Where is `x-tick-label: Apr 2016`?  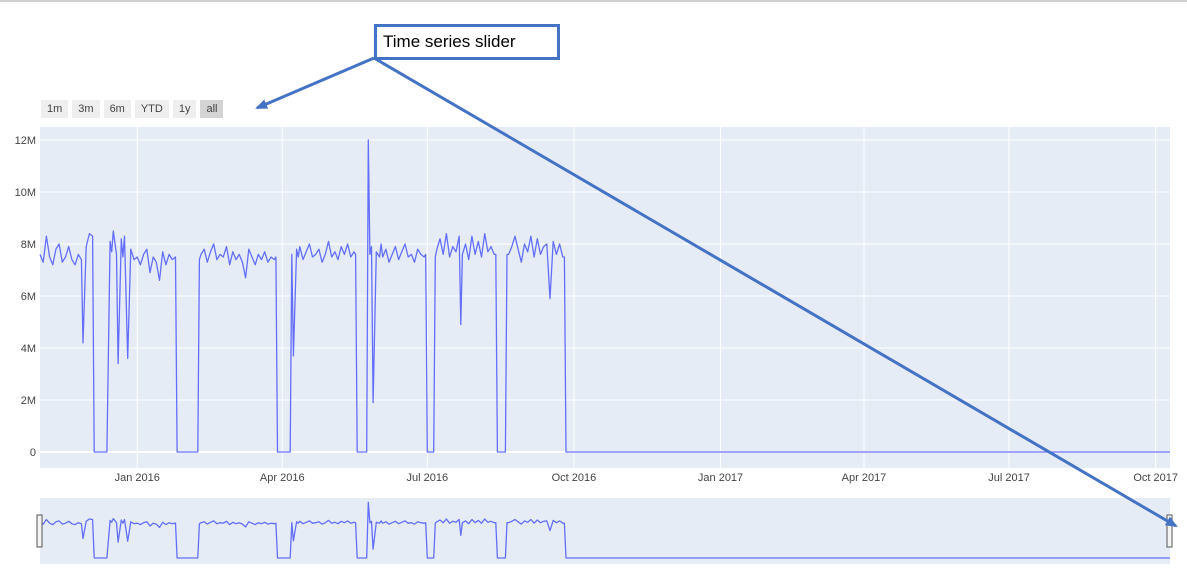
x-tick-label: Apr 2016 is located at coordinates (282, 478).